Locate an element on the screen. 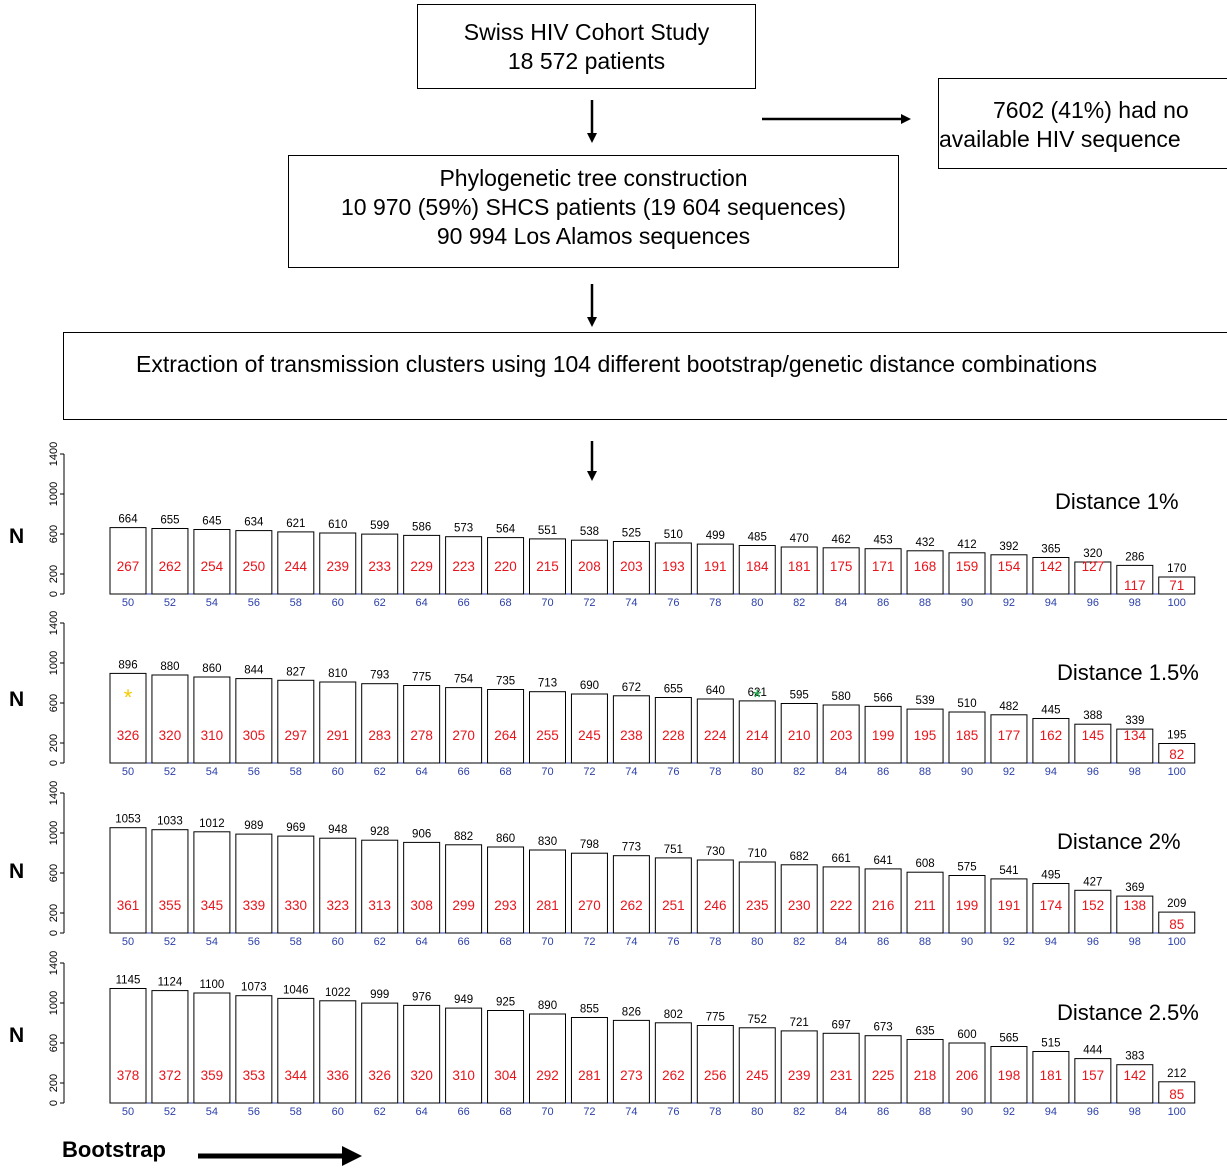  panel-2-bar-value: 860 is located at coordinates (211, 669).